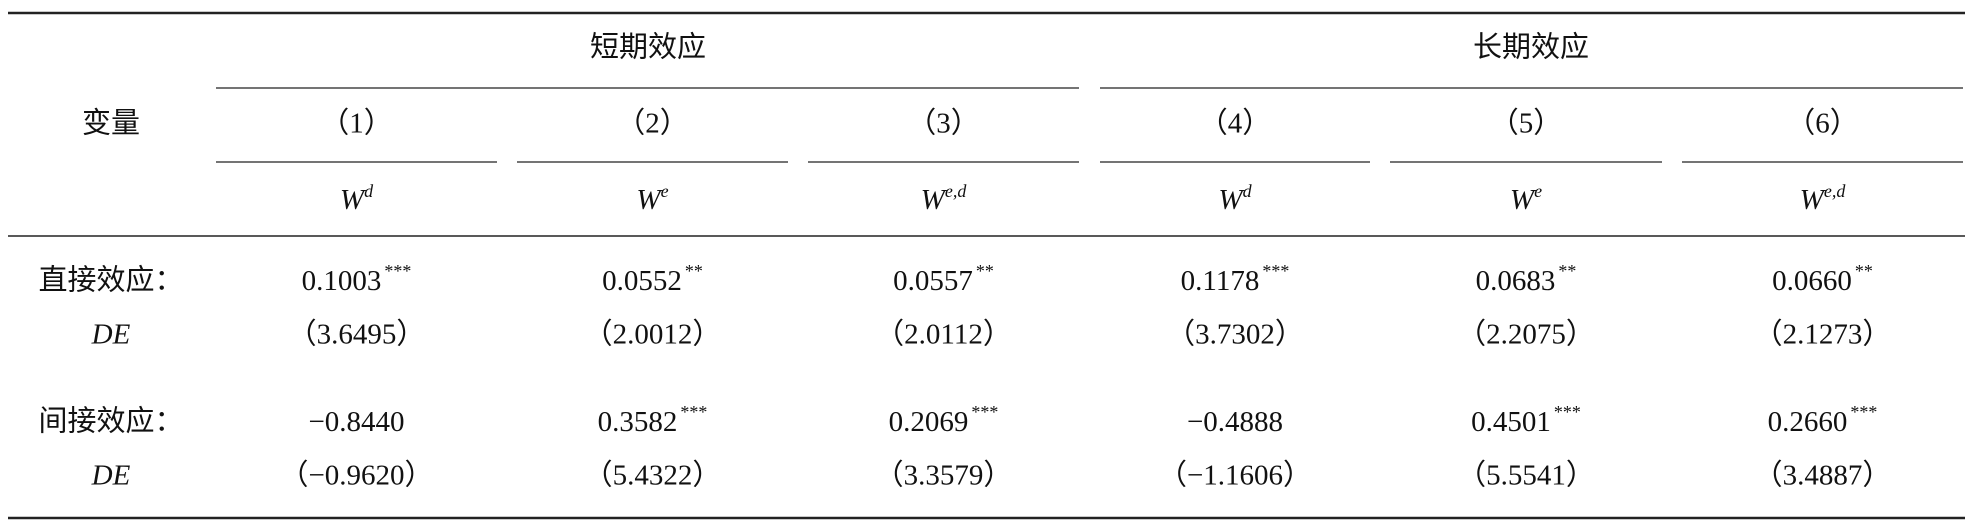 This screenshot has height=527, width=1971. What do you see at coordinates (1823, 335) in the screenshot?
I see `t-statistic: （2.1273）` at bounding box center [1823, 335].